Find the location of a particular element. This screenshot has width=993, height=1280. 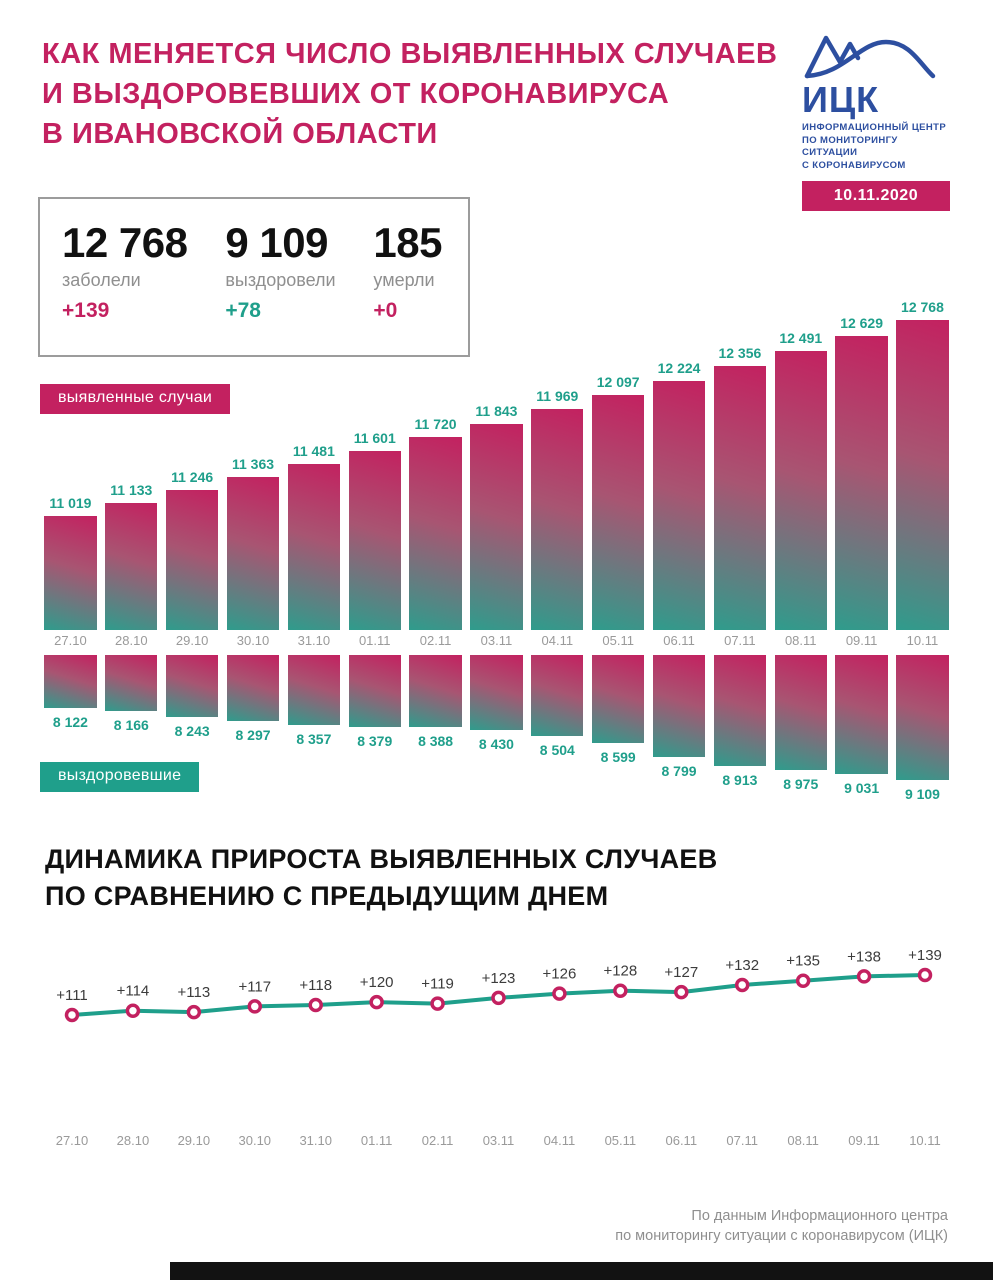

bar-column: 8 430 is located at coordinates (496, 730).